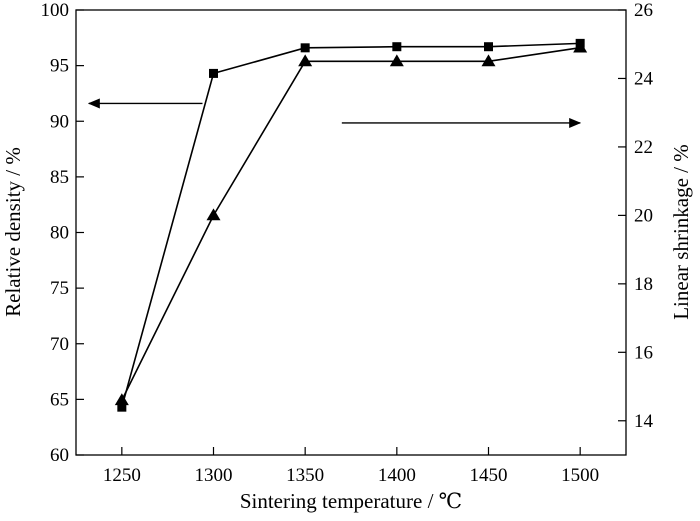 This screenshot has height=521, width=700. Describe the element at coordinates (489, 475) in the screenshot. I see `x-tick-label: 1450` at that location.